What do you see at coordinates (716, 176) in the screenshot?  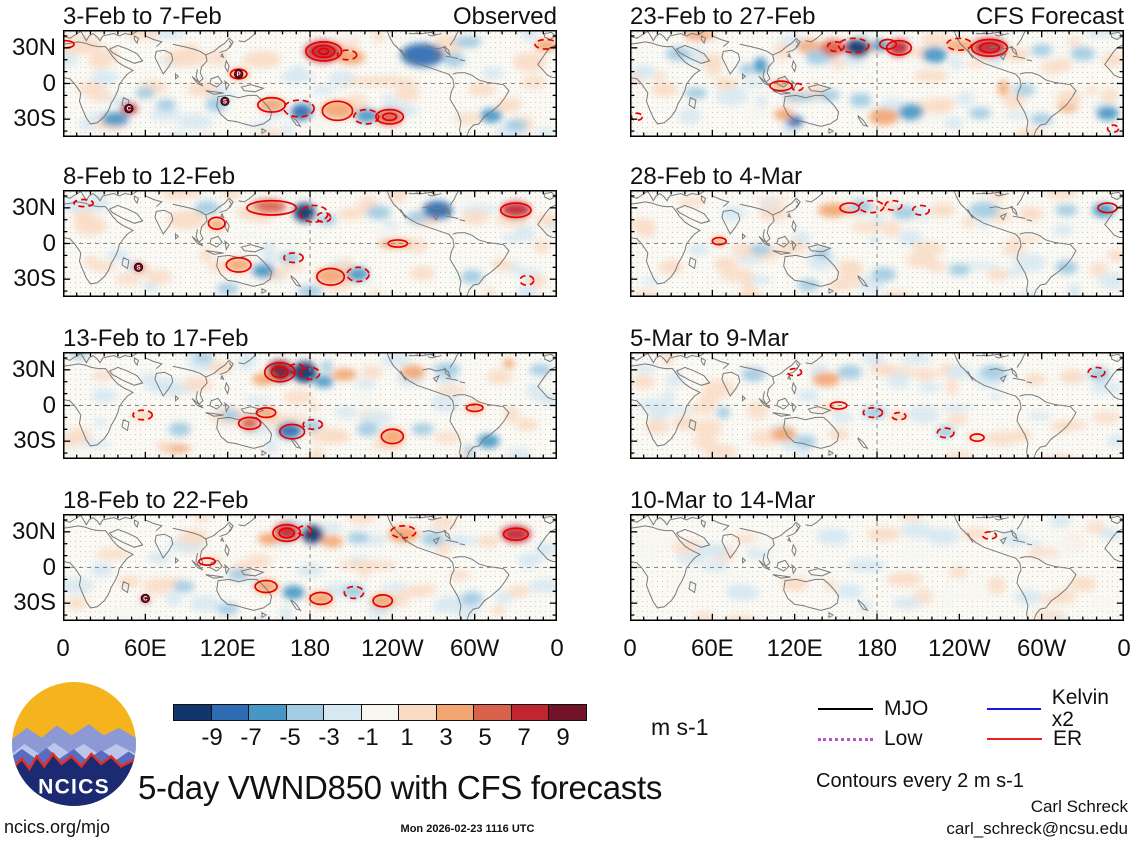 I see `panel-title: 28-Feb to 4-Mar` at bounding box center [716, 176].